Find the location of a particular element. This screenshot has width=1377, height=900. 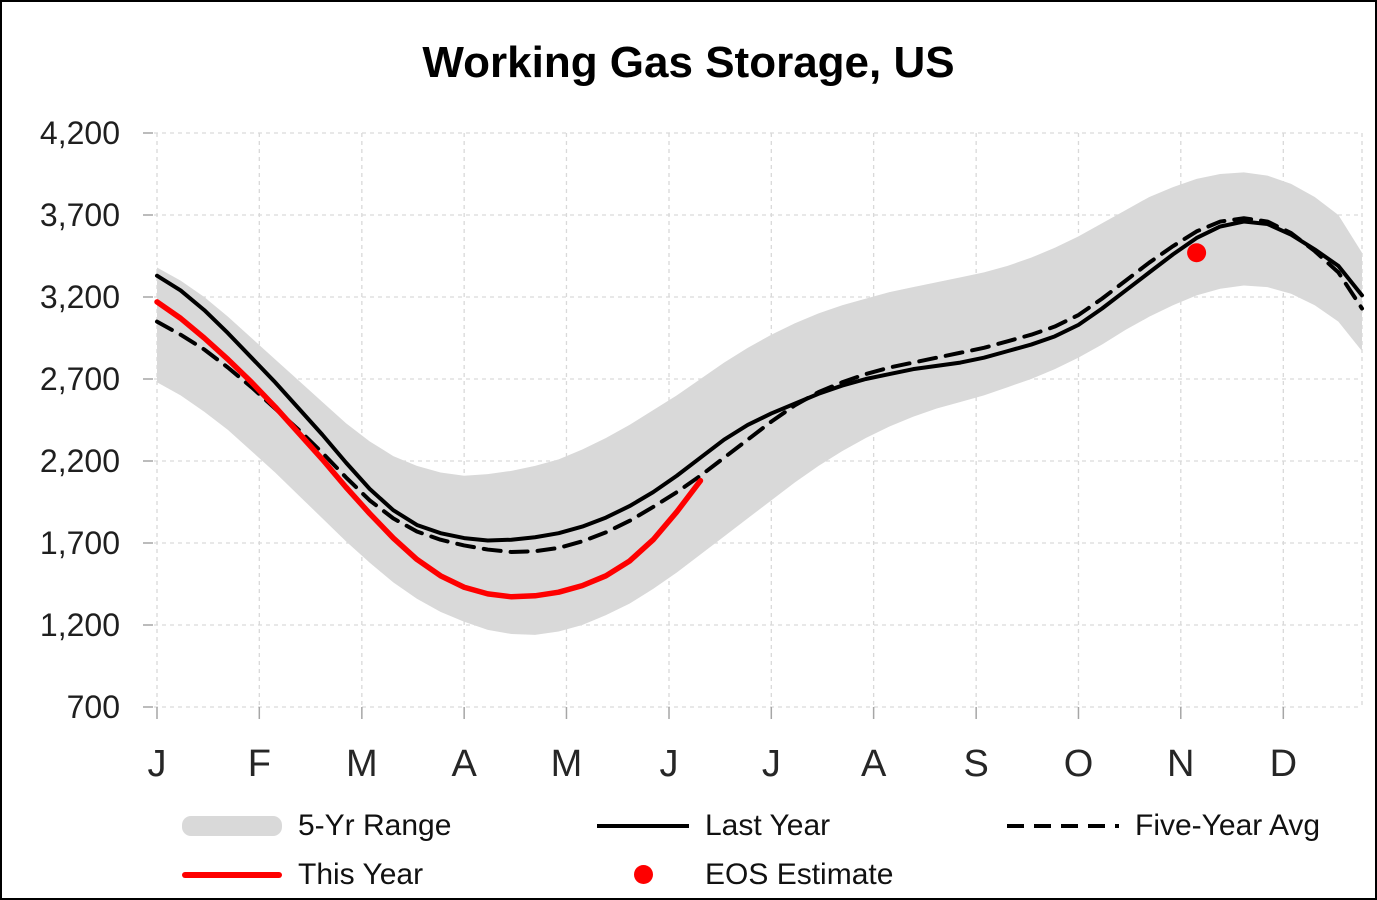

this-year-line-swatch is located at coordinates (232, 874).